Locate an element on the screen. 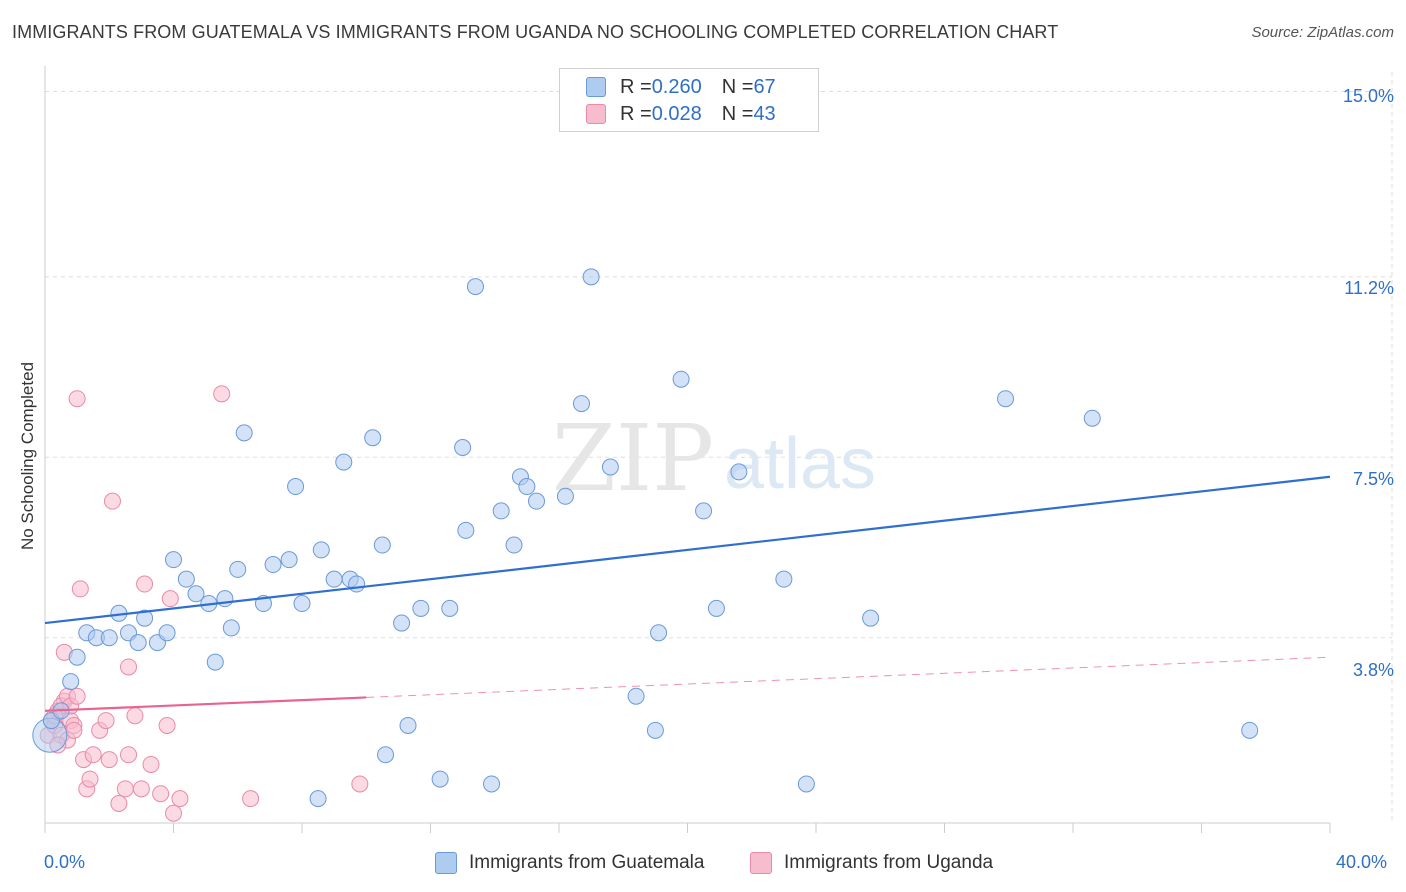 This screenshot has height=892, width=1406. bottom-swatch-uganda is located at coordinates (761, 863).